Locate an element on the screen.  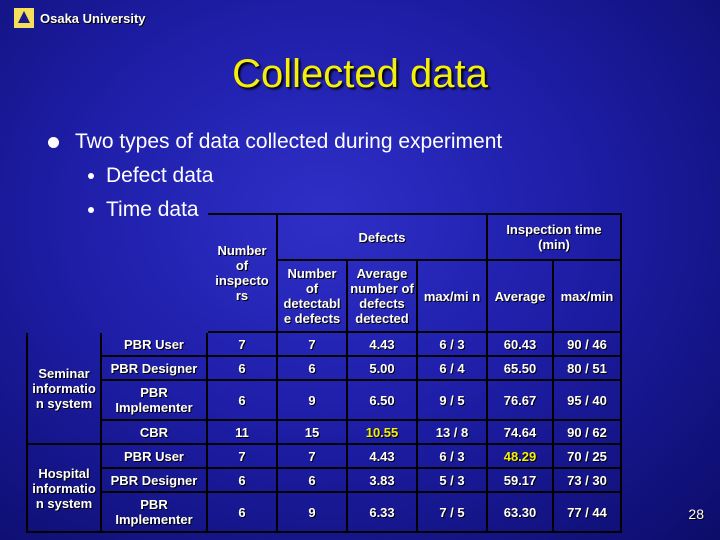
header-avg-time: Average is located at coordinates (520, 296).